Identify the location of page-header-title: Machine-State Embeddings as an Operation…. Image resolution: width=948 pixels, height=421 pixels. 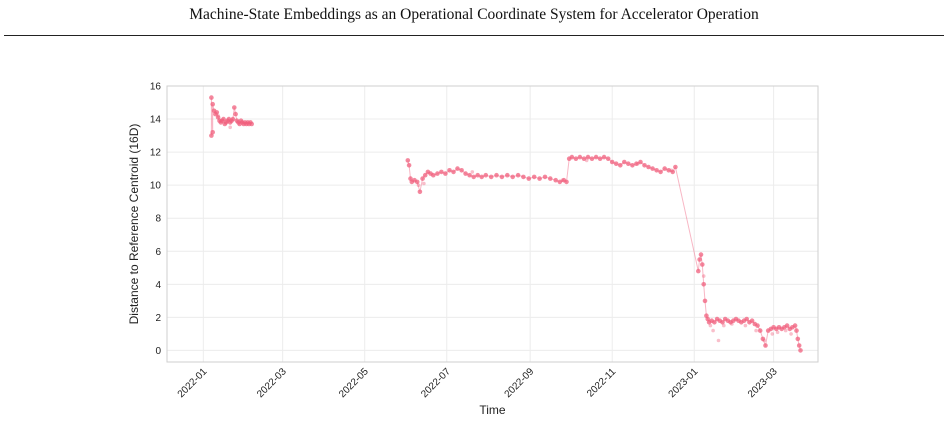
(474, 14).